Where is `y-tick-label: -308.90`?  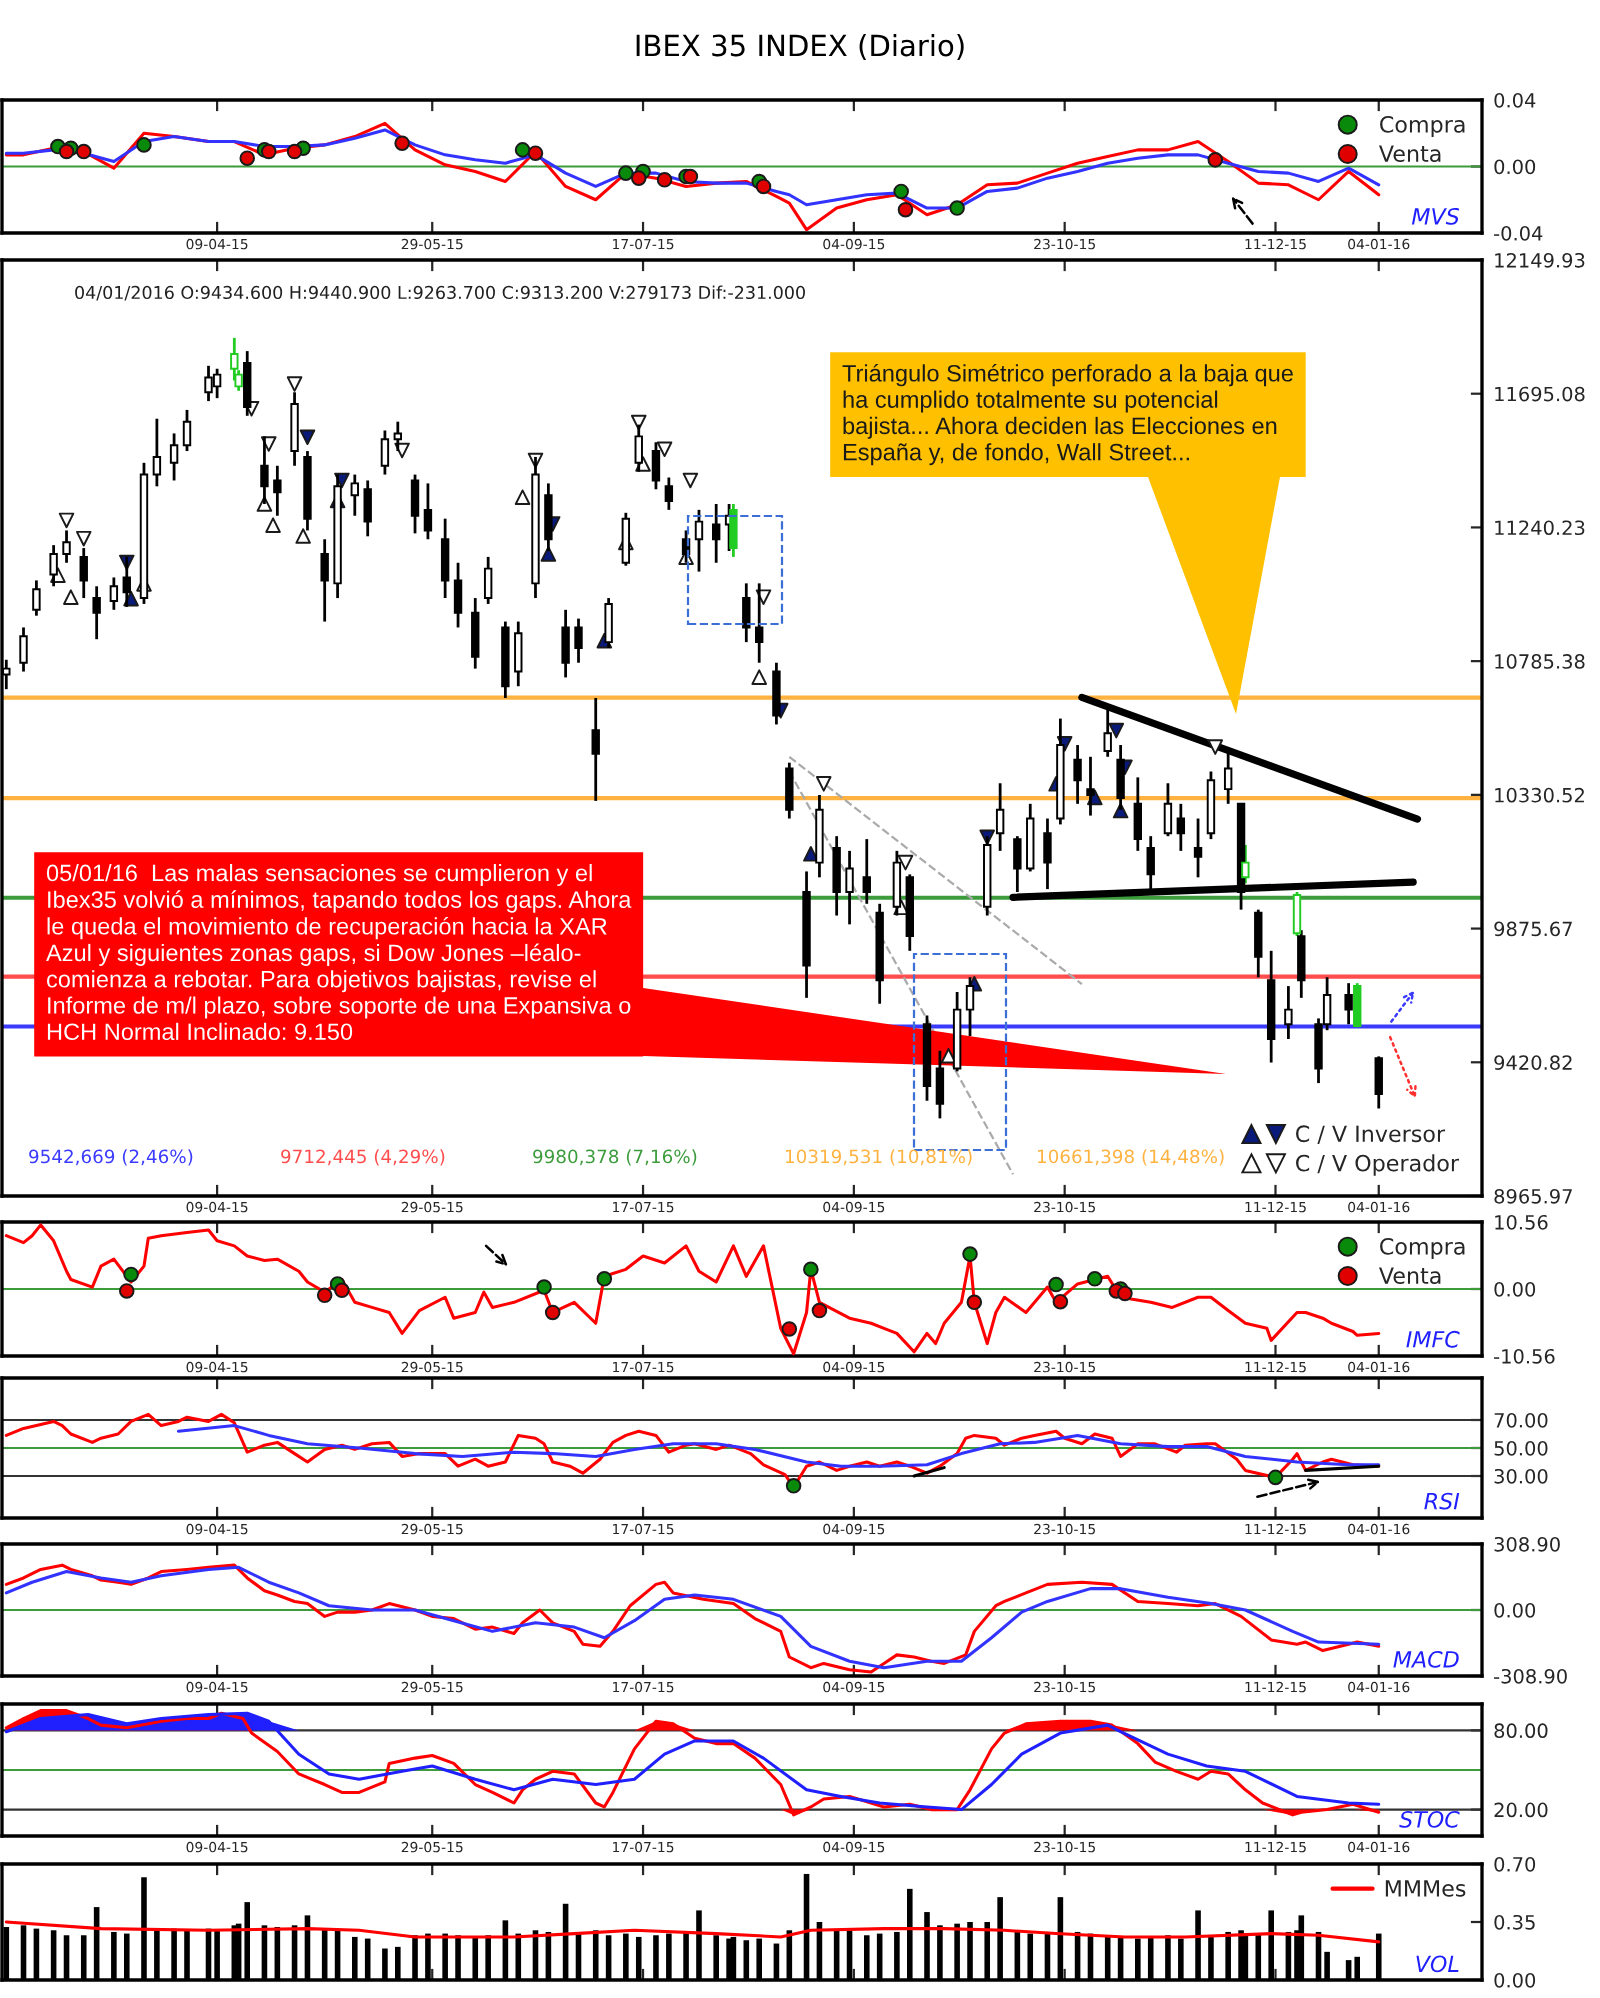
y-tick-label: -308.90 is located at coordinates (1530, 1676).